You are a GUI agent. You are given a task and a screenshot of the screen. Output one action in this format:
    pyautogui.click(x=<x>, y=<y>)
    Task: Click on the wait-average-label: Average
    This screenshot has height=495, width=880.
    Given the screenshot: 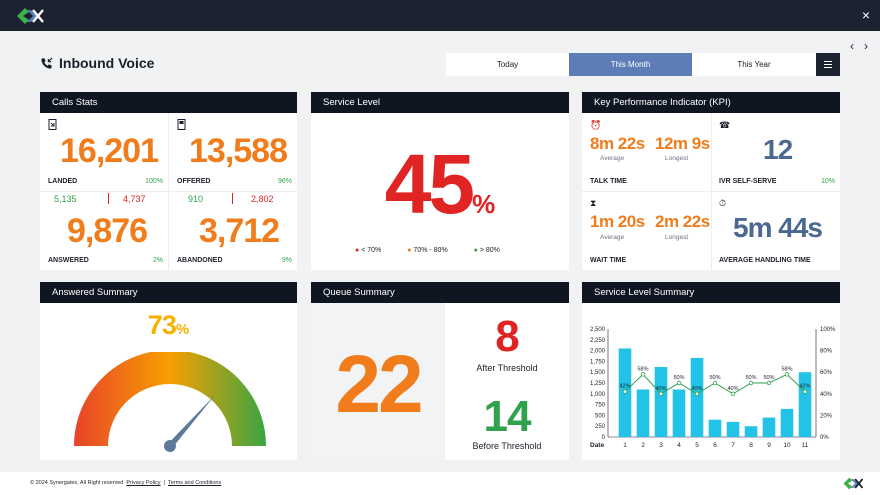 What is the action you would take?
    pyautogui.click(x=612, y=237)
    